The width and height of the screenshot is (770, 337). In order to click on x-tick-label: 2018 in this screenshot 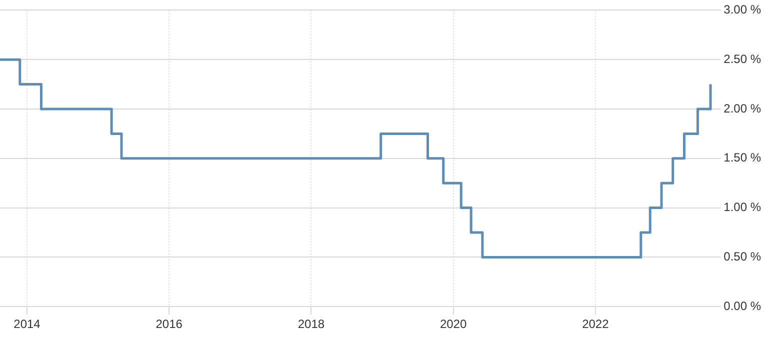, I will do `click(311, 324)`.